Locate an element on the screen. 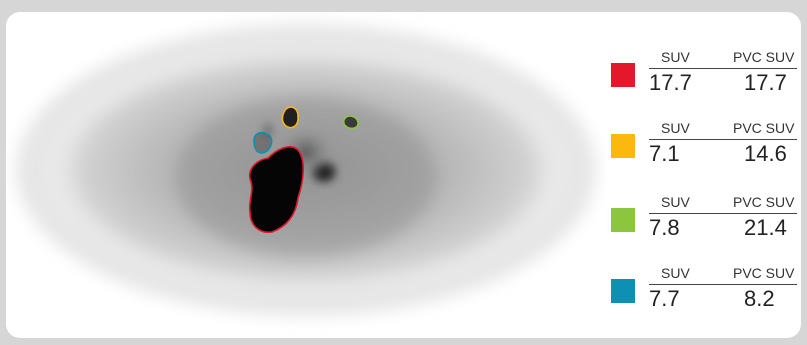  cyan-swatch is located at coordinates (623, 291).